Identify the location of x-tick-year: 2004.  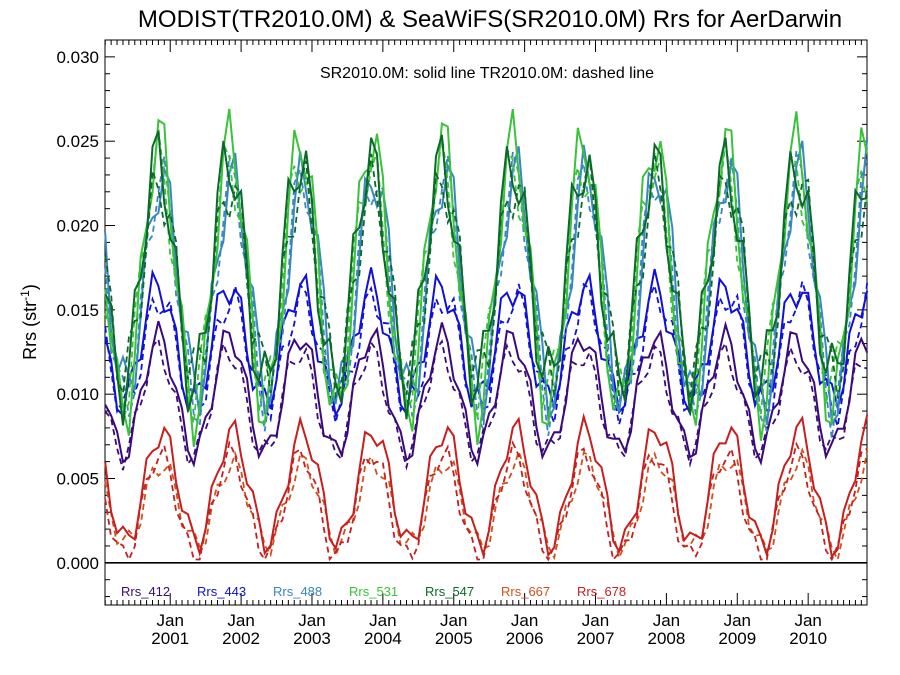
(383, 638).